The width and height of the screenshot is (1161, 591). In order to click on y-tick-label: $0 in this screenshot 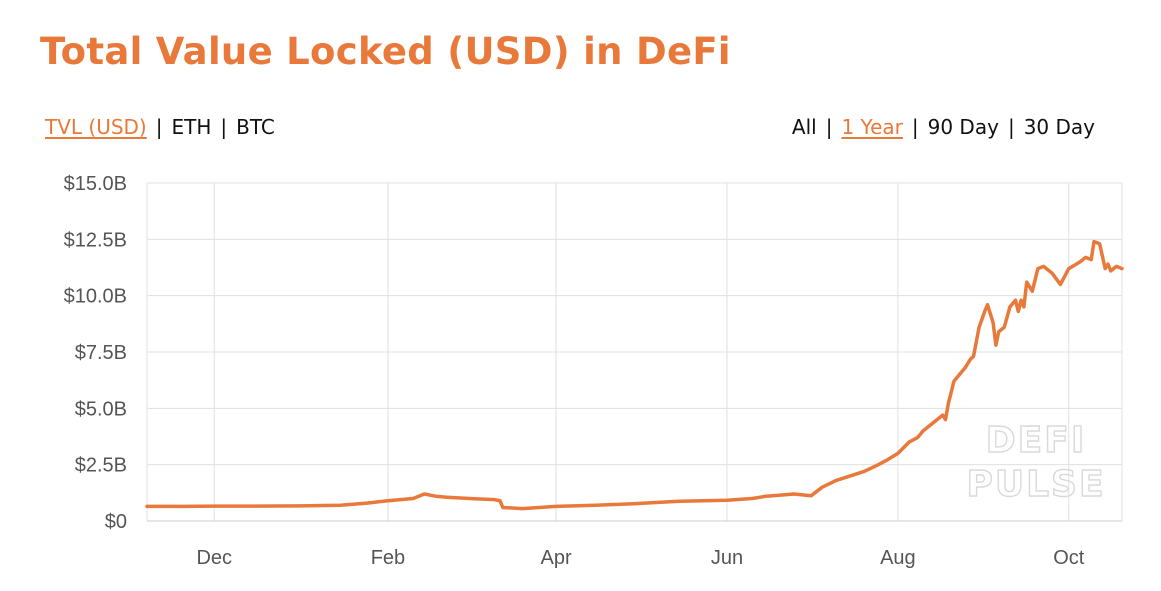, I will do `click(116, 522)`.